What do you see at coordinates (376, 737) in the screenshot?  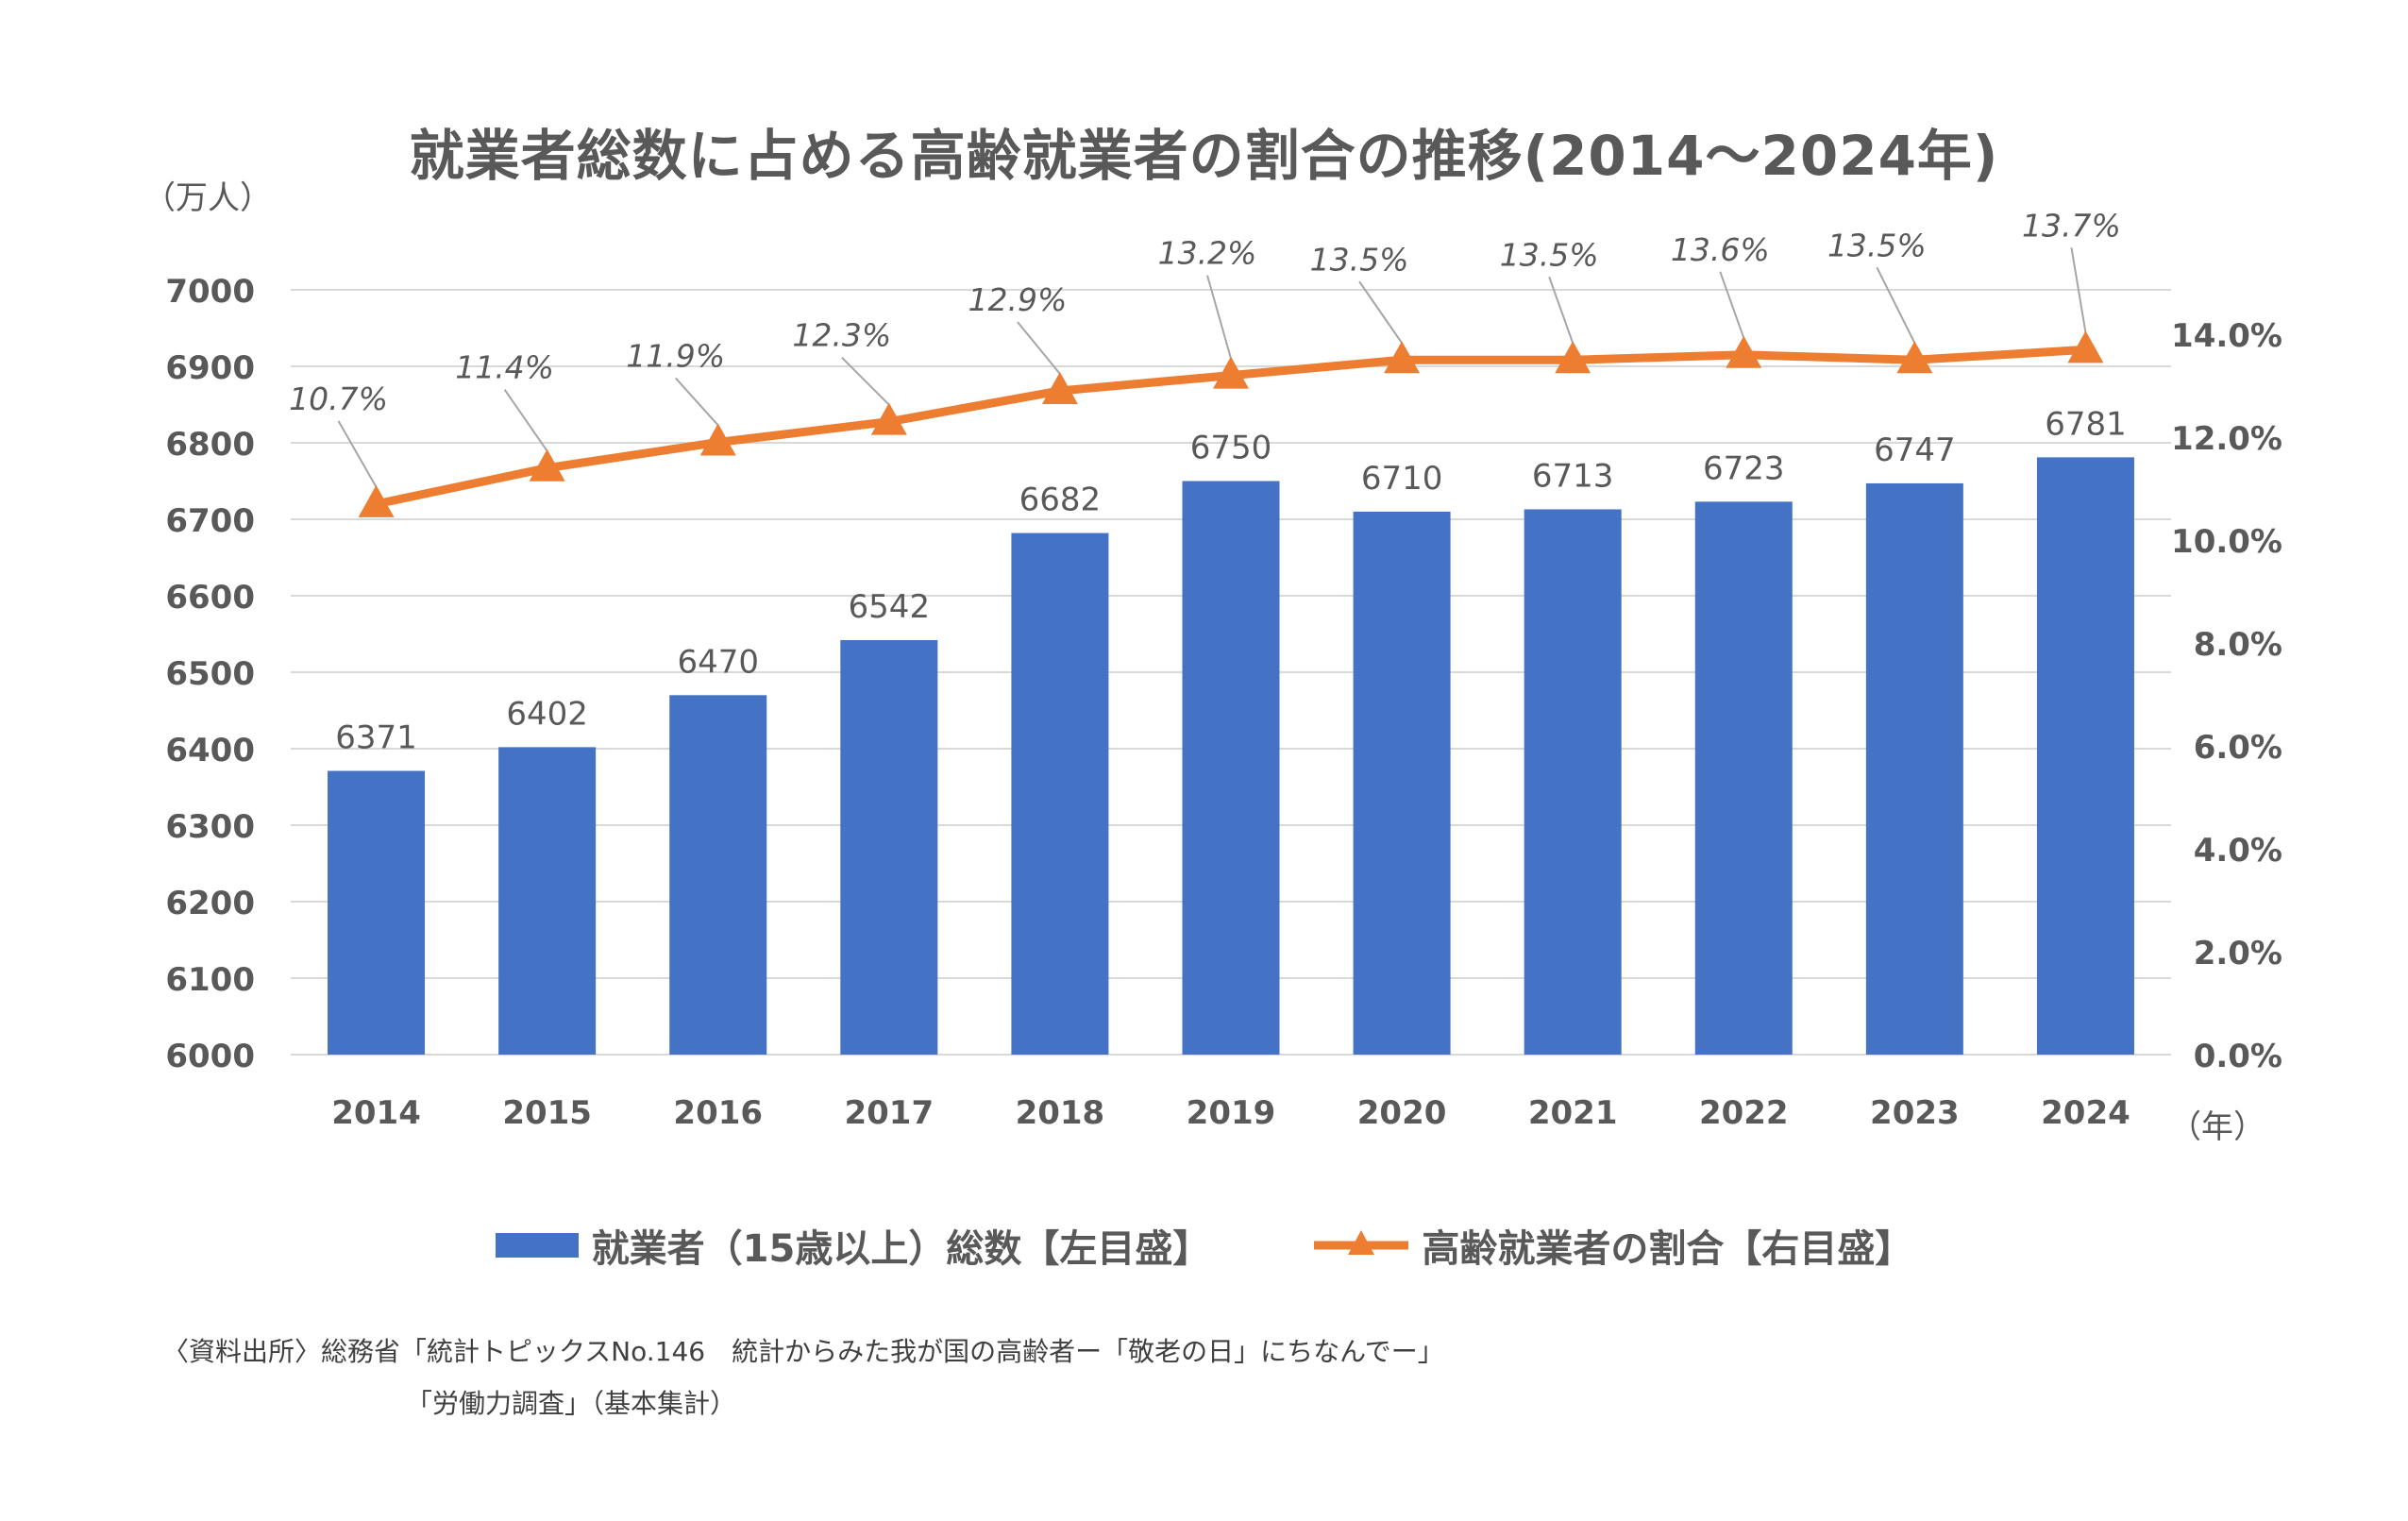 I see `bar-value-label: 6371` at bounding box center [376, 737].